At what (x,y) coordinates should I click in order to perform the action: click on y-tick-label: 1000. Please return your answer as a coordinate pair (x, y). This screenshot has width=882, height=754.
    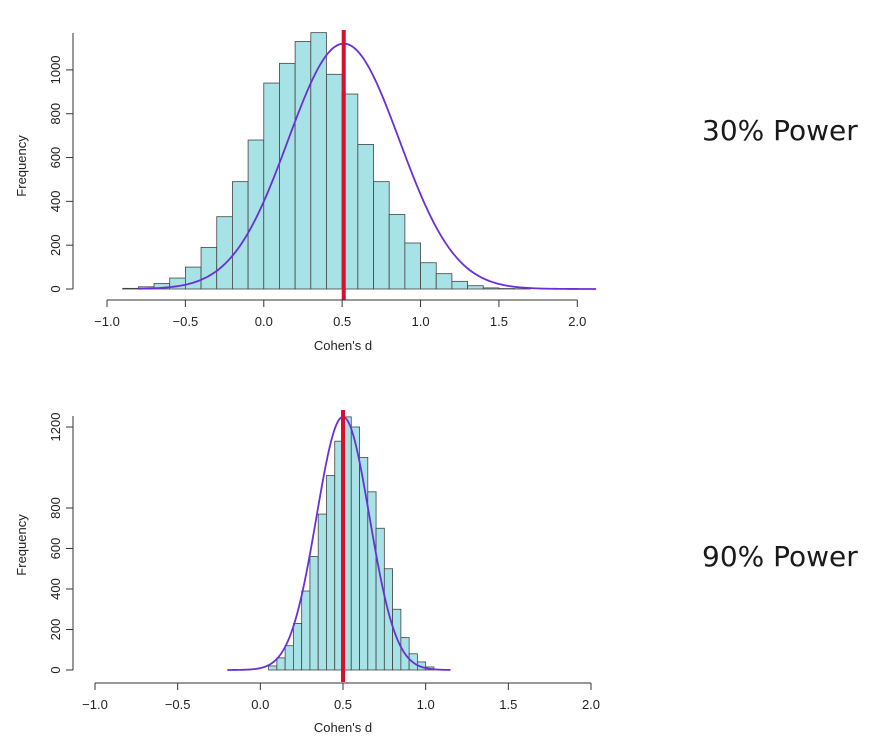
    Looking at the image, I should click on (55, 69).